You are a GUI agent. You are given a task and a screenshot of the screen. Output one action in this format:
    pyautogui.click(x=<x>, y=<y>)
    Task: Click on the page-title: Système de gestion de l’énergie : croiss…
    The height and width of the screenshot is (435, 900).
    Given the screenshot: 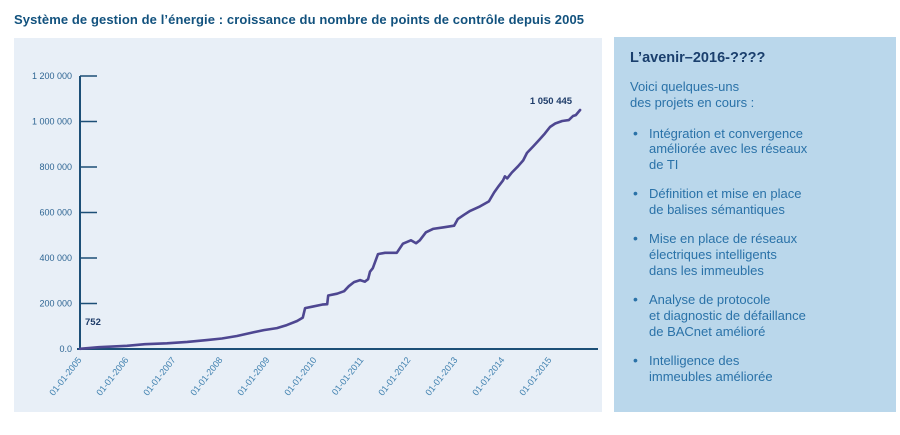 What is the action you would take?
    pyautogui.click(x=299, y=19)
    